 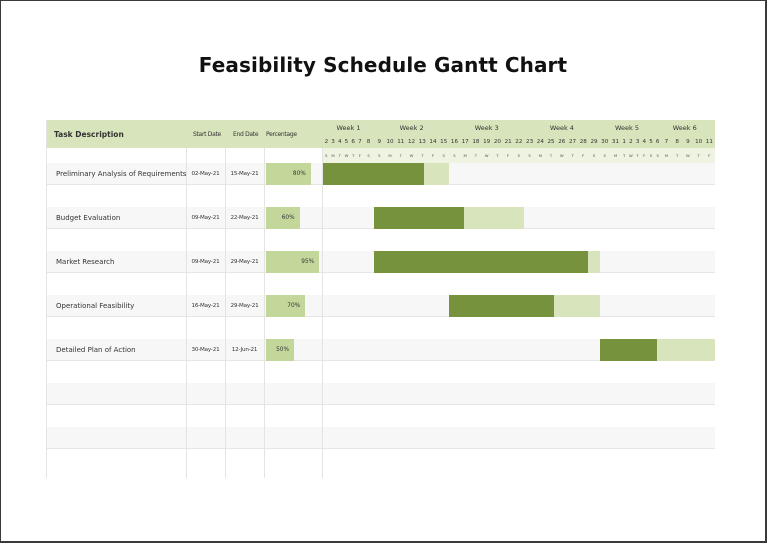 What do you see at coordinates (85, 262) in the screenshot?
I see `task-name: Market Research` at bounding box center [85, 262].